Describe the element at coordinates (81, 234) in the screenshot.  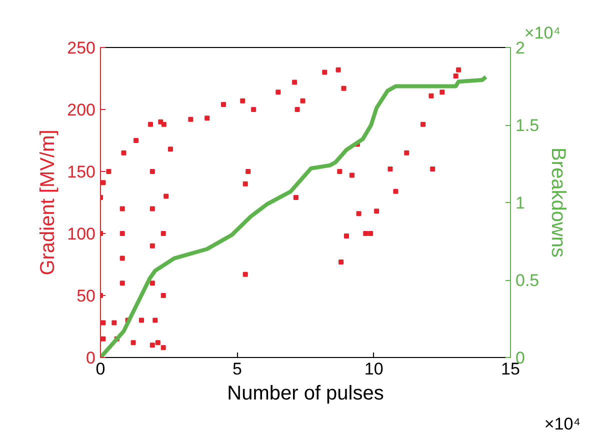
I see `y-tick-label: 100` at that location.